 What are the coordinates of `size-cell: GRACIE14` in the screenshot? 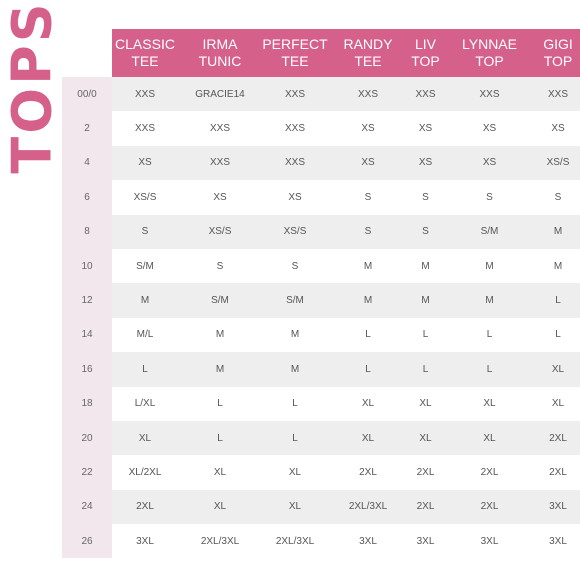 It's located at (220, 94).